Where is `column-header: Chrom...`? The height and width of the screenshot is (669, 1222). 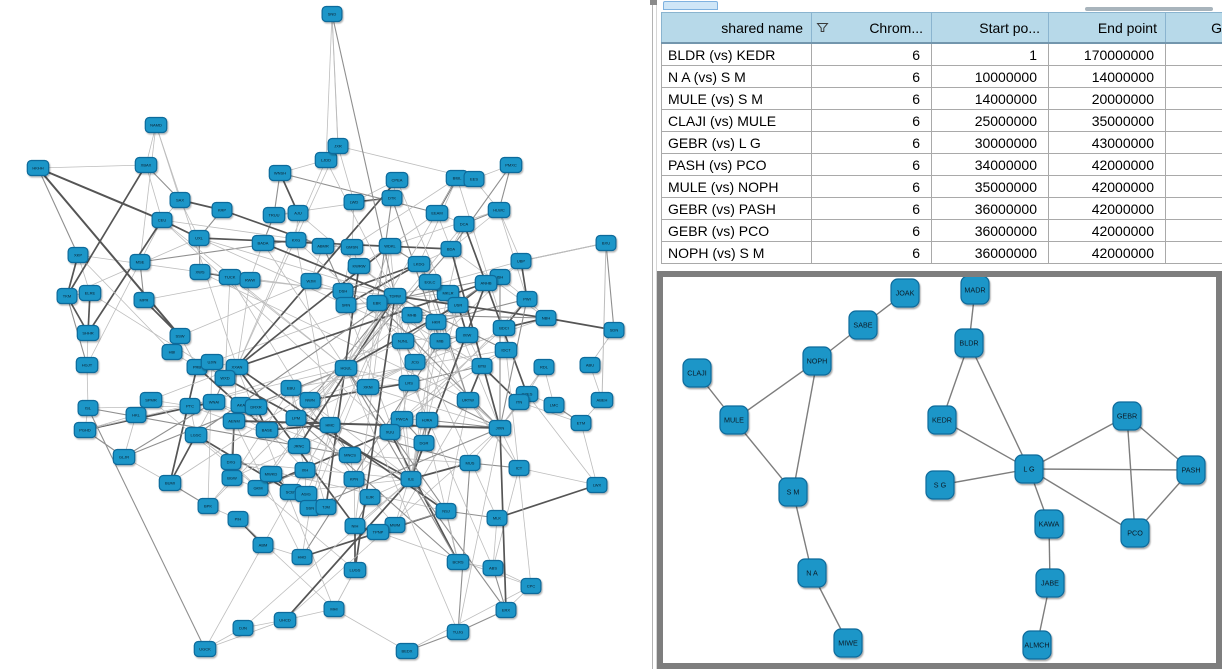
column-header: Chrom... is located at coordinates (871, 28).